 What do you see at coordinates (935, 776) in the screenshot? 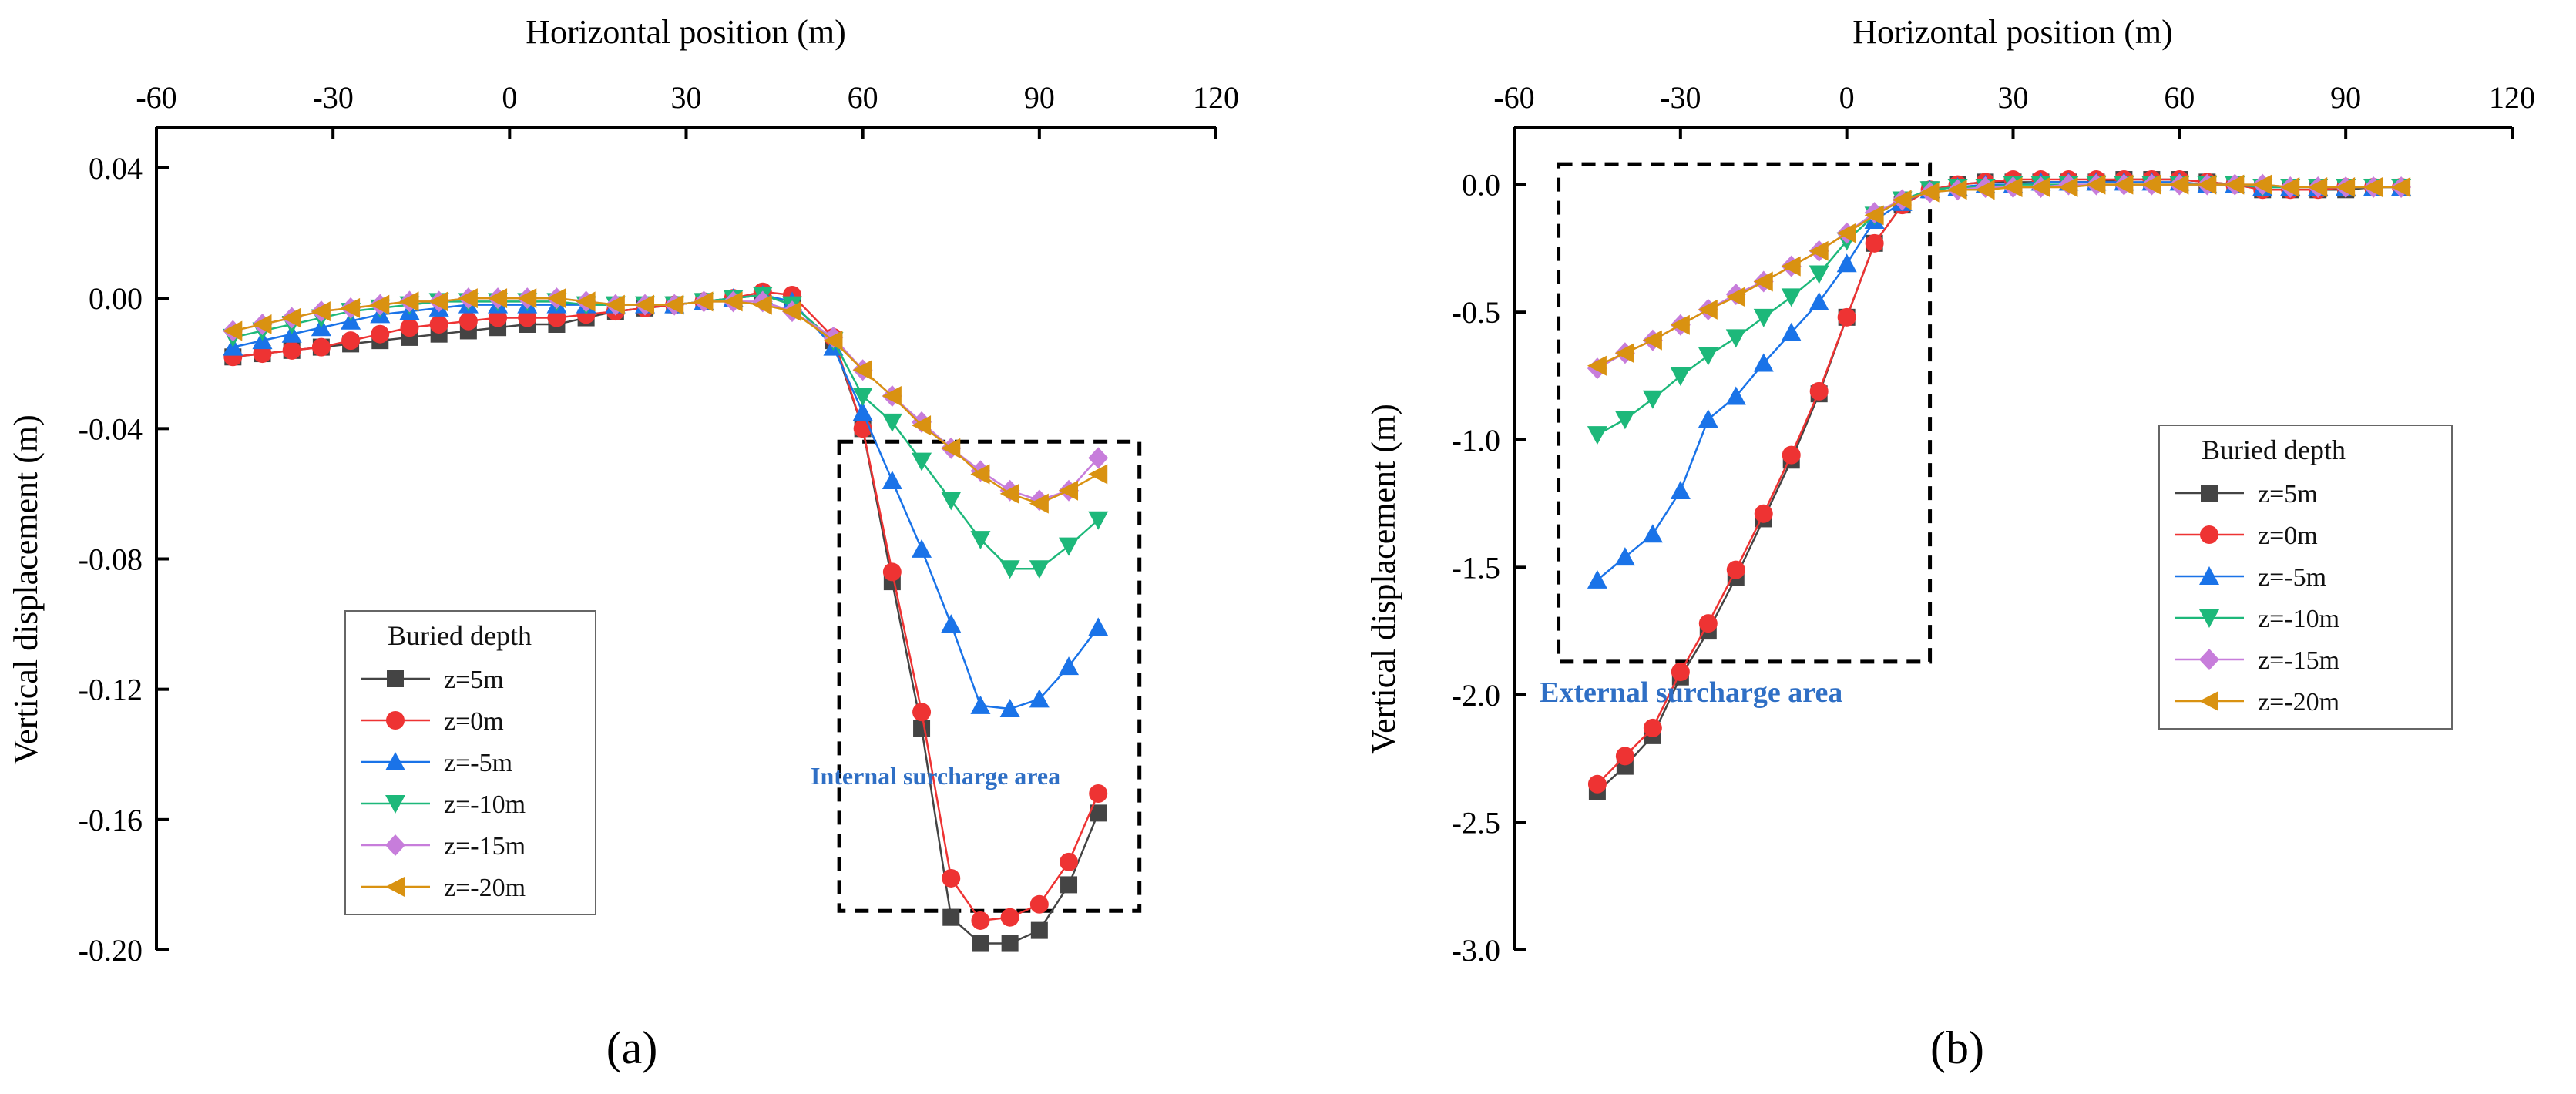
I see `annotation-label: Internal surcharge area` at bounding box center [935, 776].